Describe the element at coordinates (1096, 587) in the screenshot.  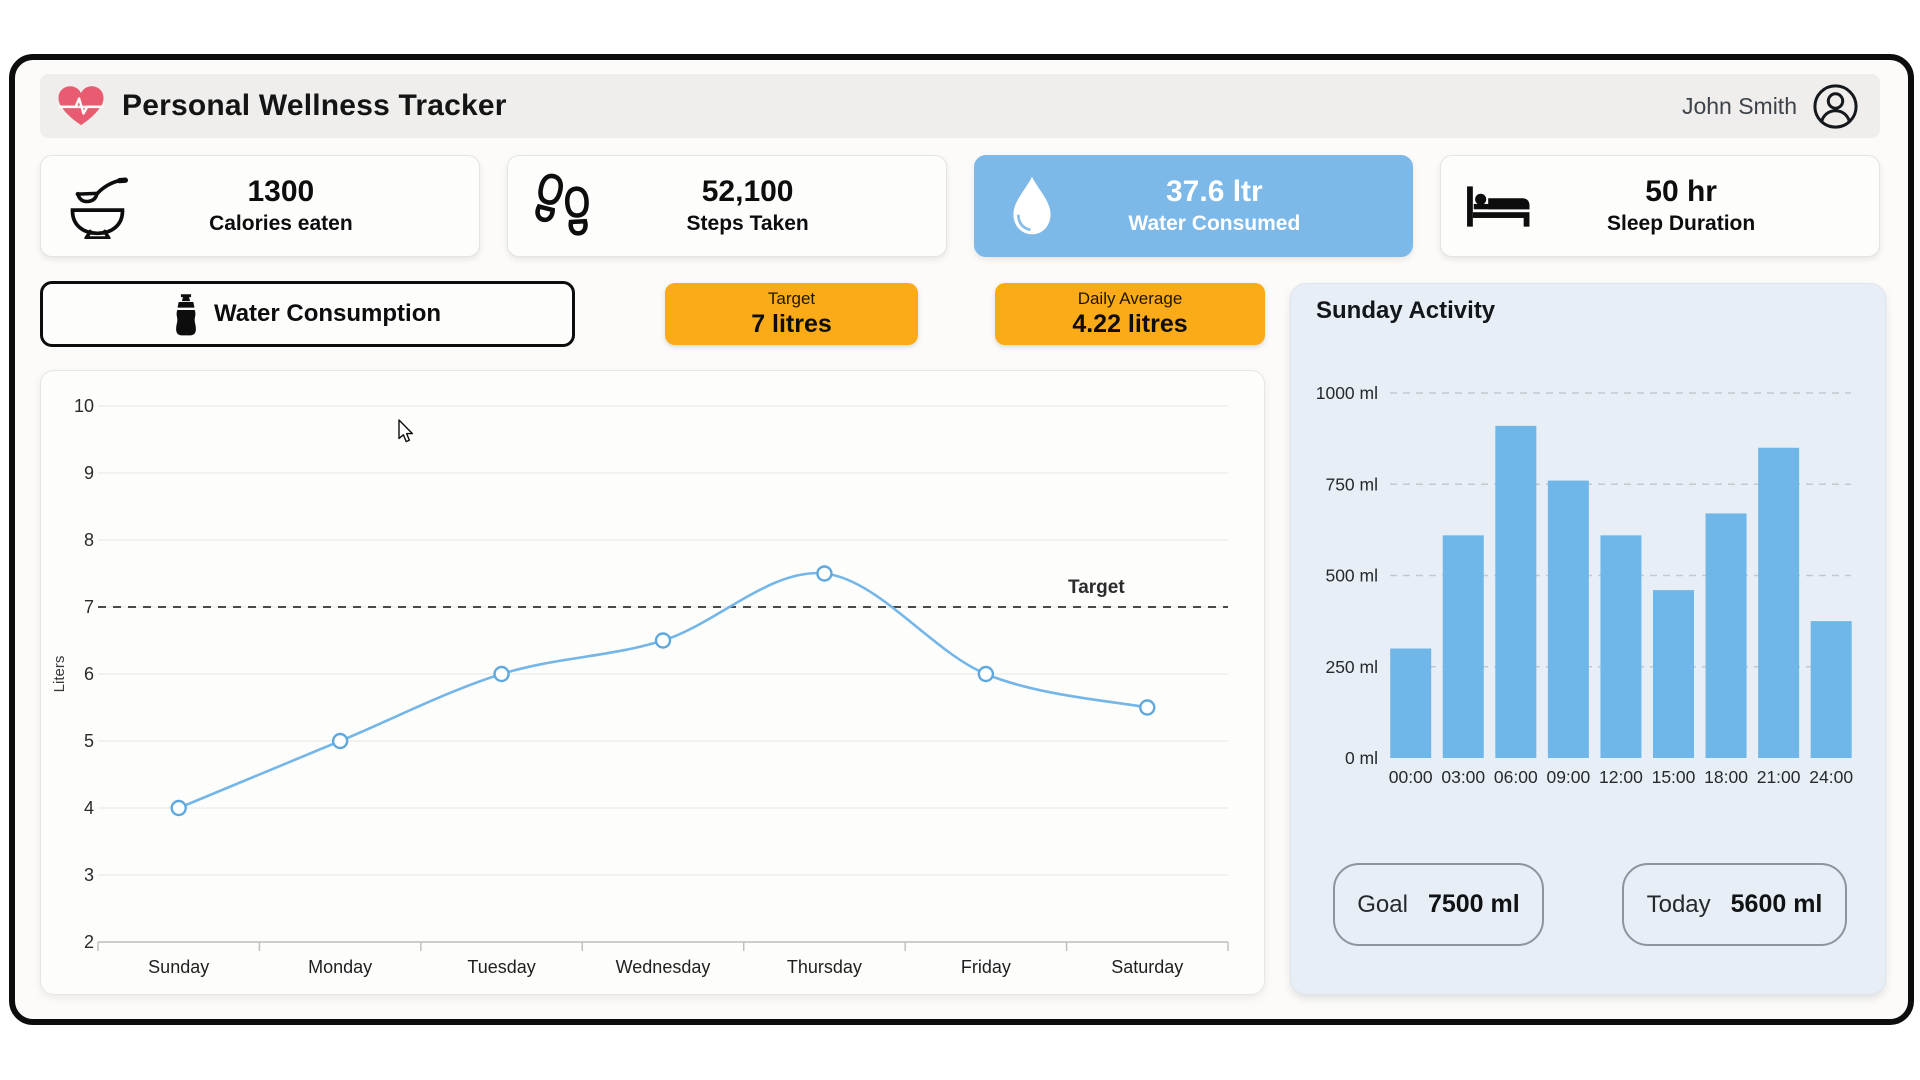
I see `svg-text: Target` at that location.